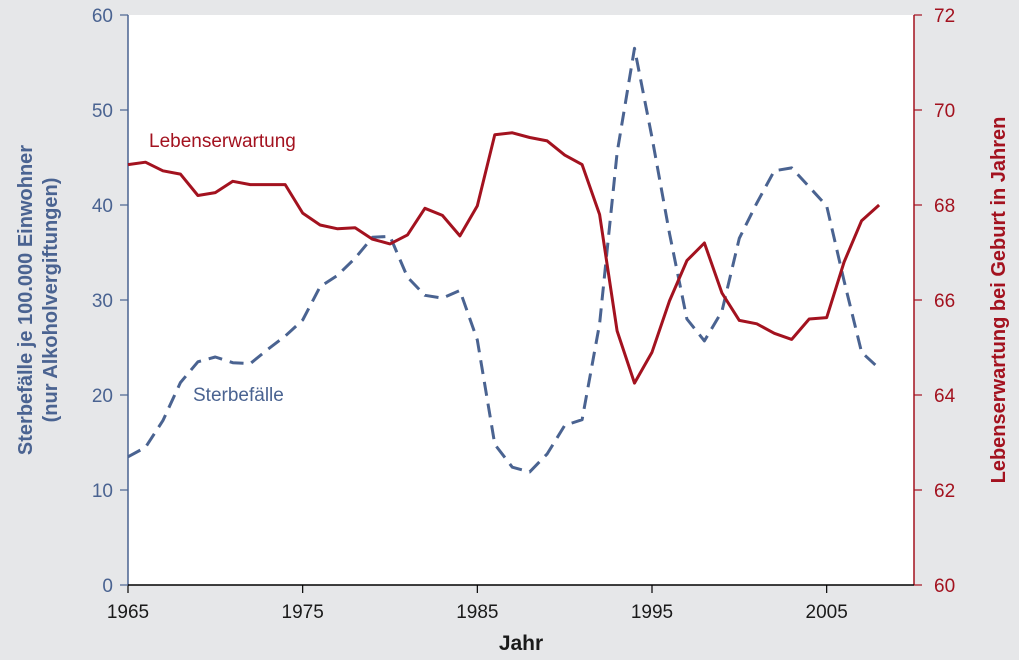  What do you see at coordinates (945, 396) in the screenshot?
I see `right-tick-label: 64` at bounding box center [945, 396].